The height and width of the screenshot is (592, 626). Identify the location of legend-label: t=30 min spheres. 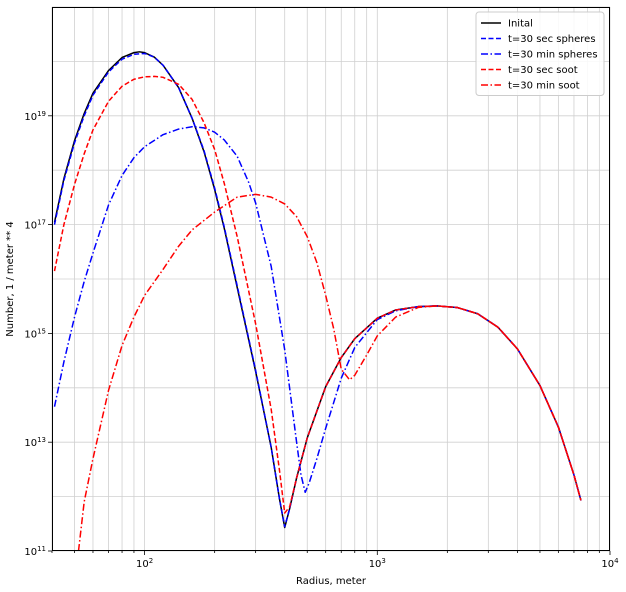
(553, 55).